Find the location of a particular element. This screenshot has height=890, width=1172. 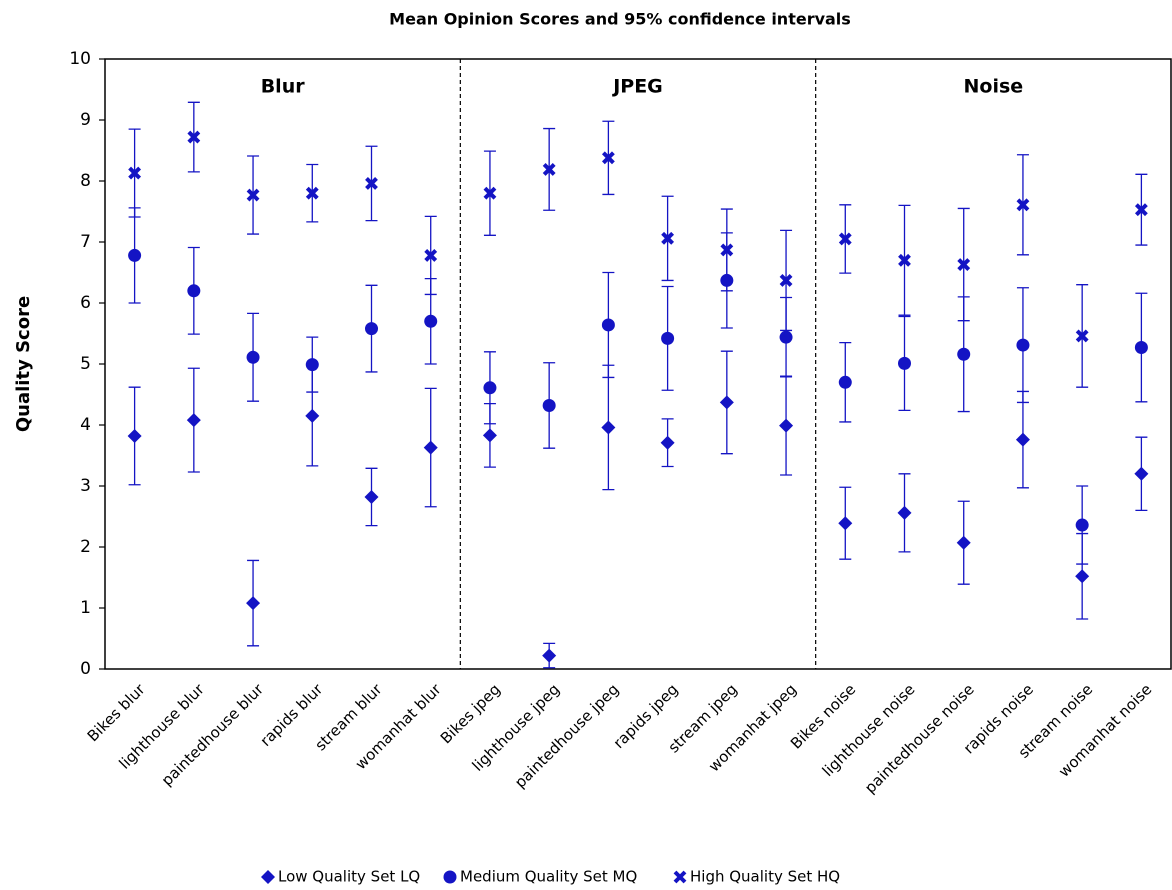

legend-item: High Quality Set HQ is located at coordinates (756, 877).